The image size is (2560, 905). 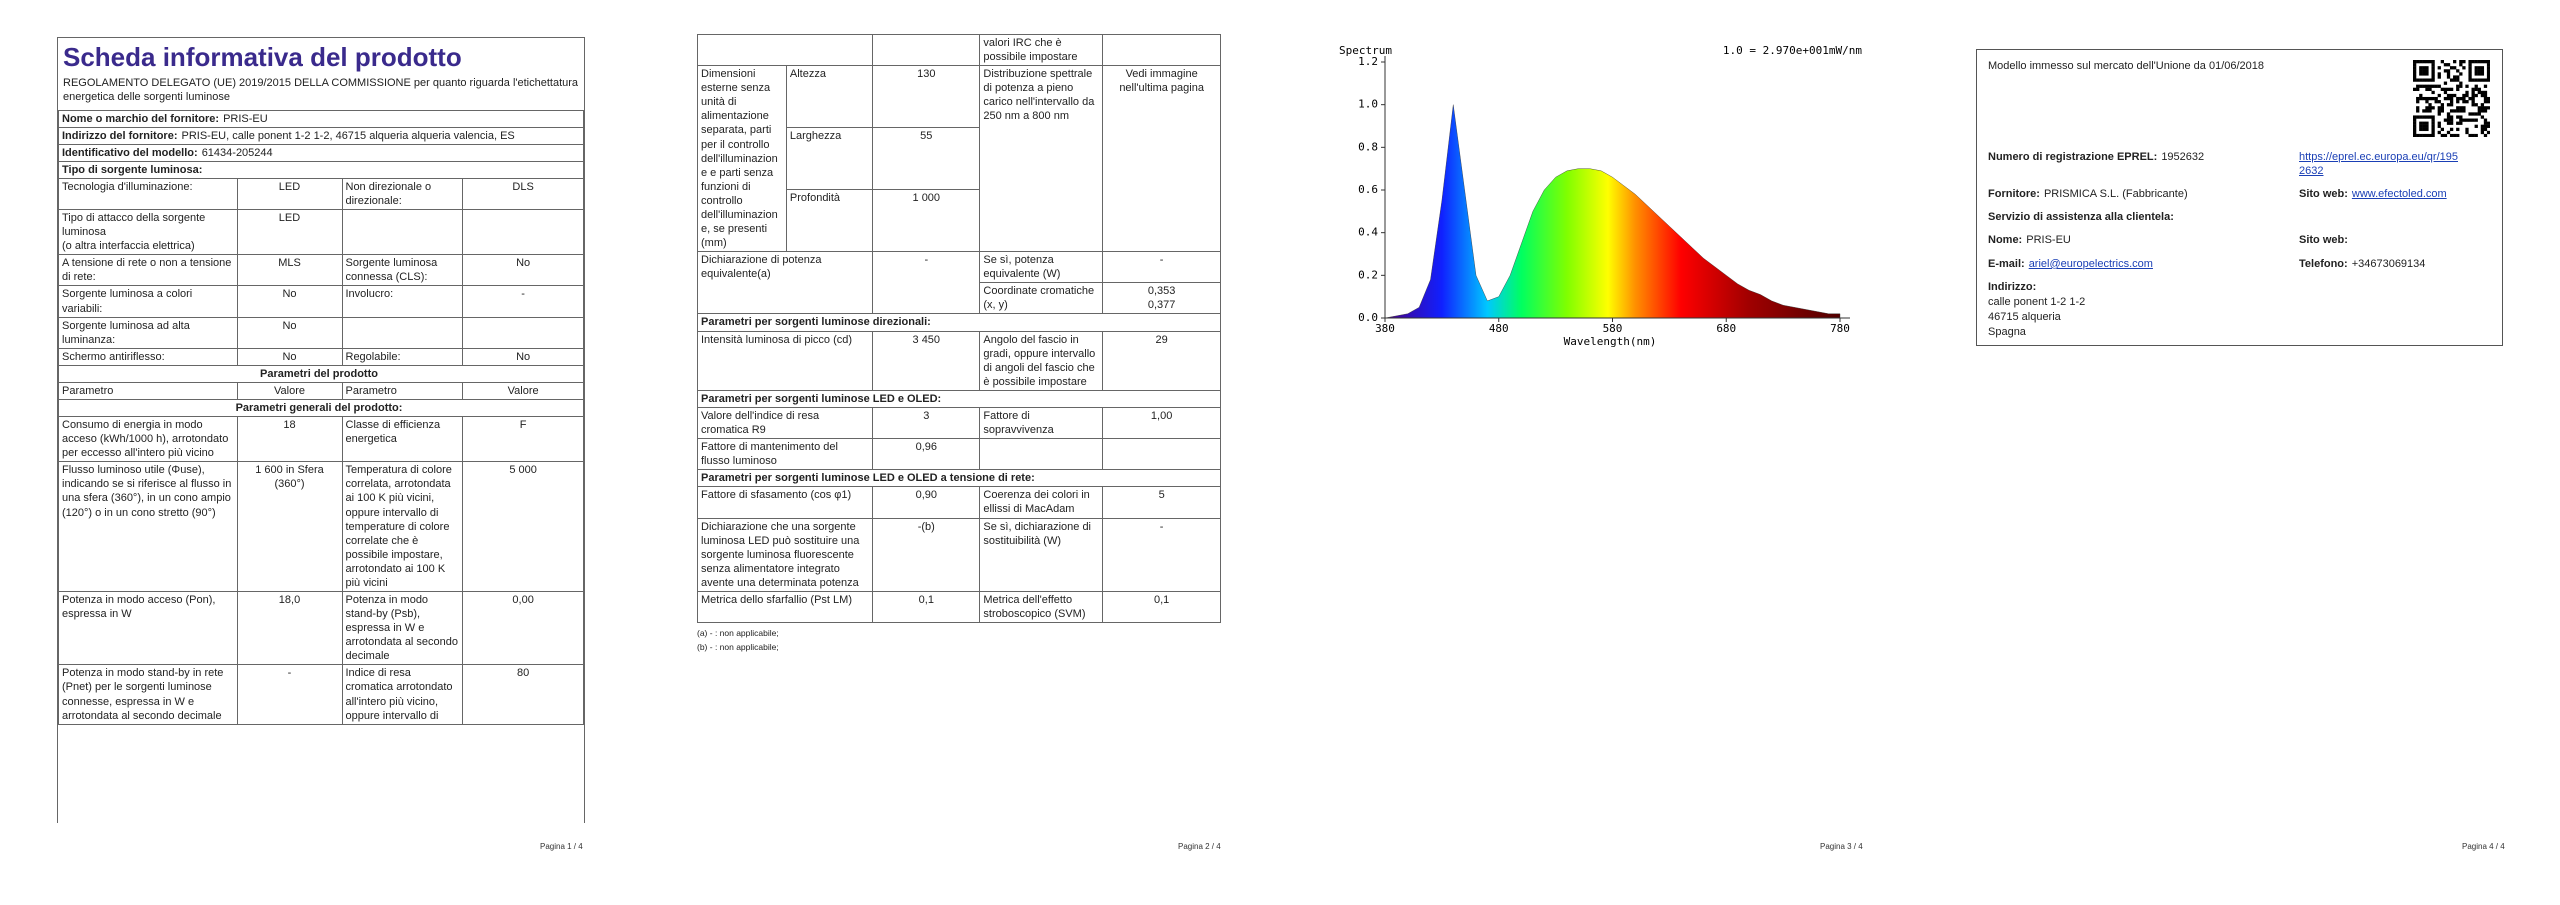 What do you see at coordinates (1612, 211) in the screenshot?
I see `spectrum-area` at bounding box center [1612, 211].